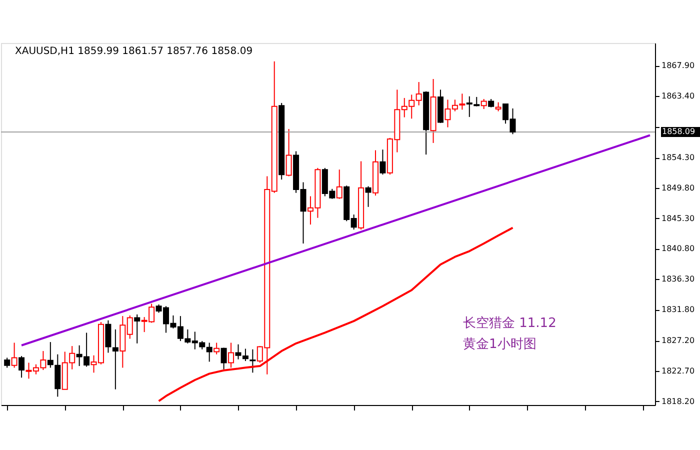  Describe the element at coordinates (509, 323) in the screenshot. I see `annotation: 长空猎金 11.12` at that location.